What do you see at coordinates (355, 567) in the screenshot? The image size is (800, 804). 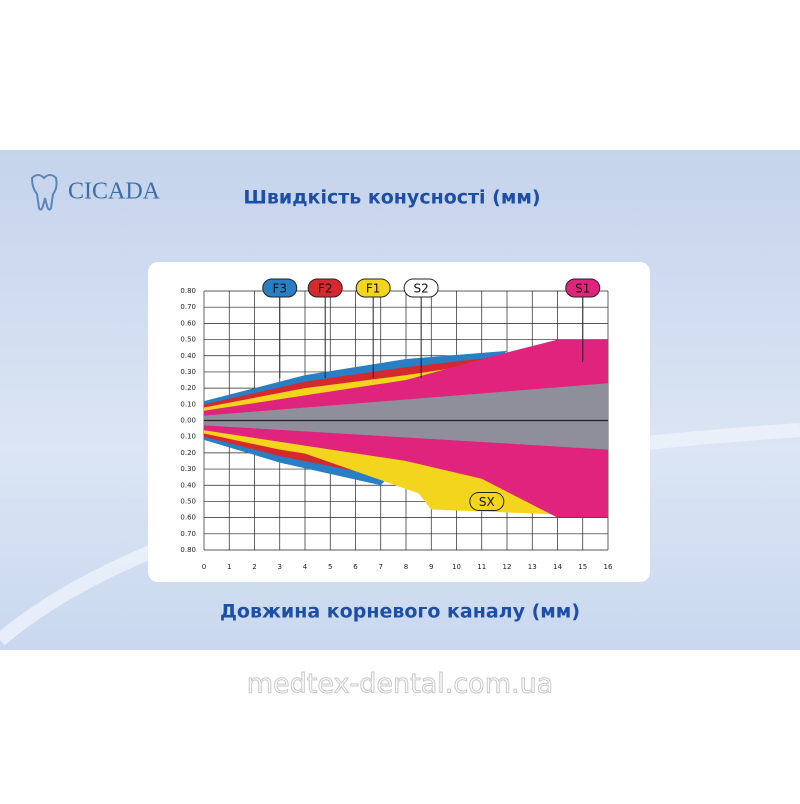 I see `x-tick-label: 6` at bounding box center [355, 567].